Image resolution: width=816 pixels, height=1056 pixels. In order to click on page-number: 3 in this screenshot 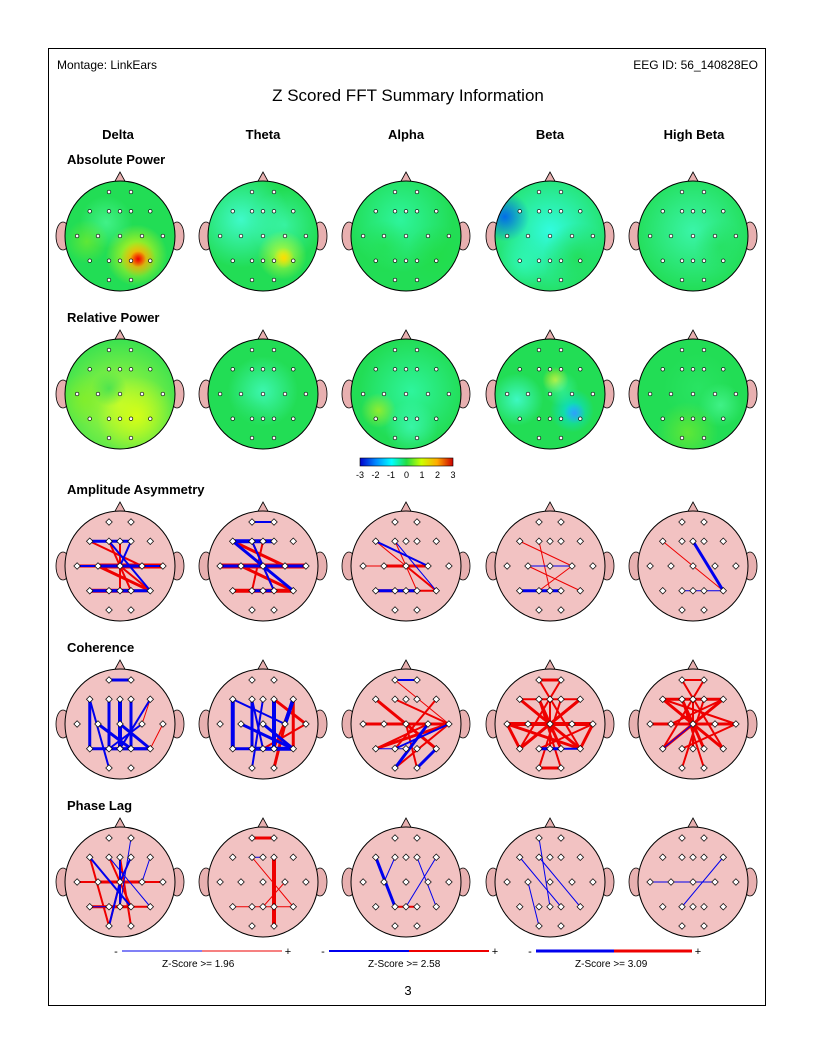, I will do `click(408, 990)`.